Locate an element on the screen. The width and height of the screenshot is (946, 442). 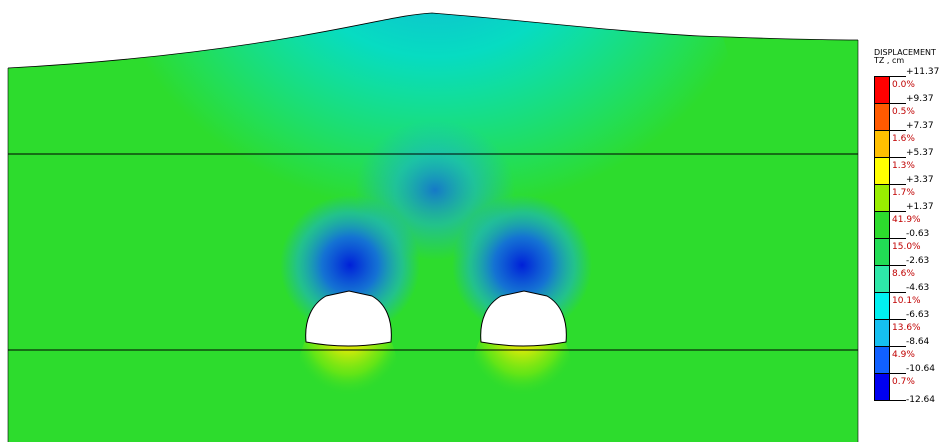
legend-tick-label: +5.37 is located at coordinates (920, 153).